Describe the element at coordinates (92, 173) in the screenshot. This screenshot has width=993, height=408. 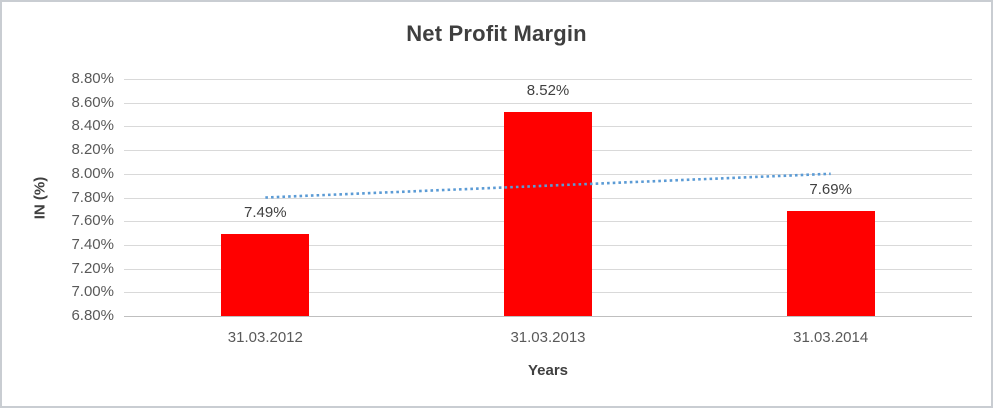
I see `y-tick-label: 8.00%` at that location.